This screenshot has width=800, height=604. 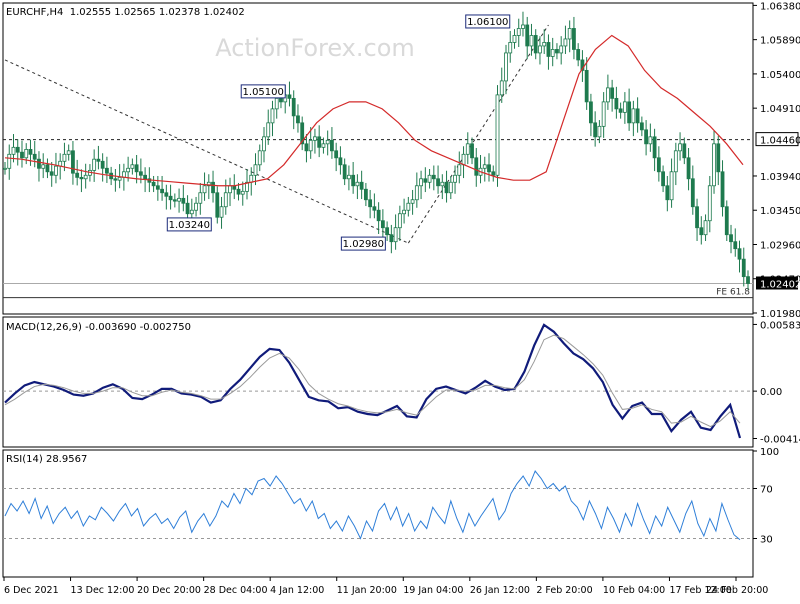 What do you see at coordinates (372, 505) in the screenshot?
I see `rsi-line` at bounding box center [372, 505].